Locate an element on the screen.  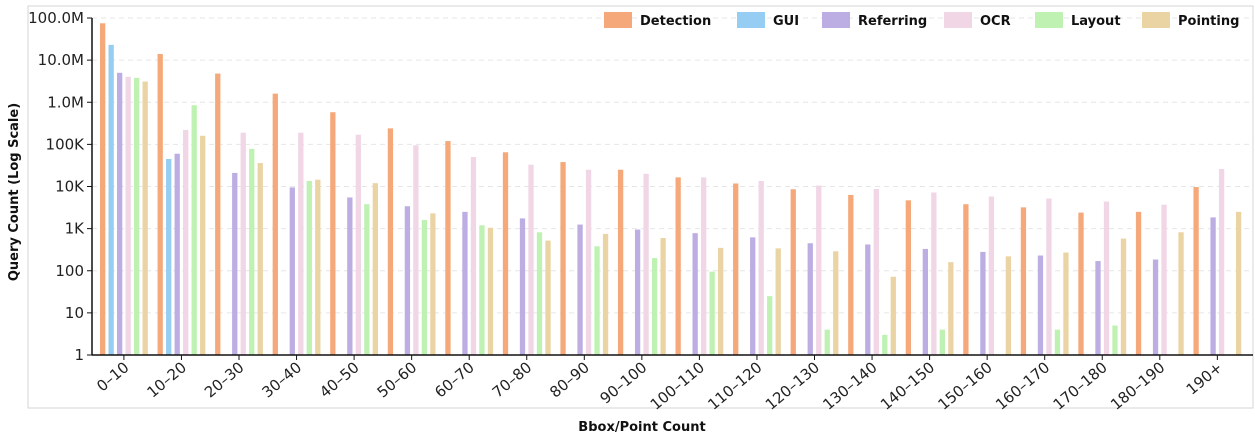
x-tick-label: 120–130 is located at coordinates (792, 385).